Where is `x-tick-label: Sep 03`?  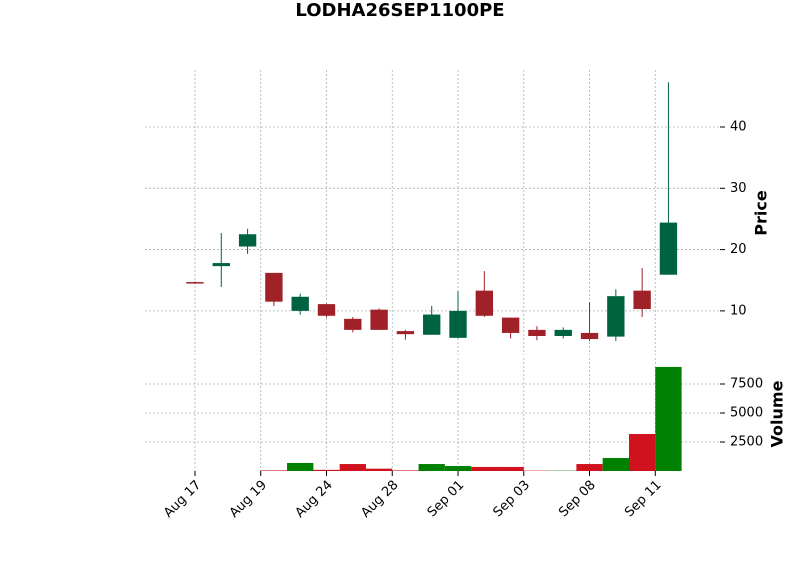 x-tick-label: Sep 03 is located at coordinates (512, 499).